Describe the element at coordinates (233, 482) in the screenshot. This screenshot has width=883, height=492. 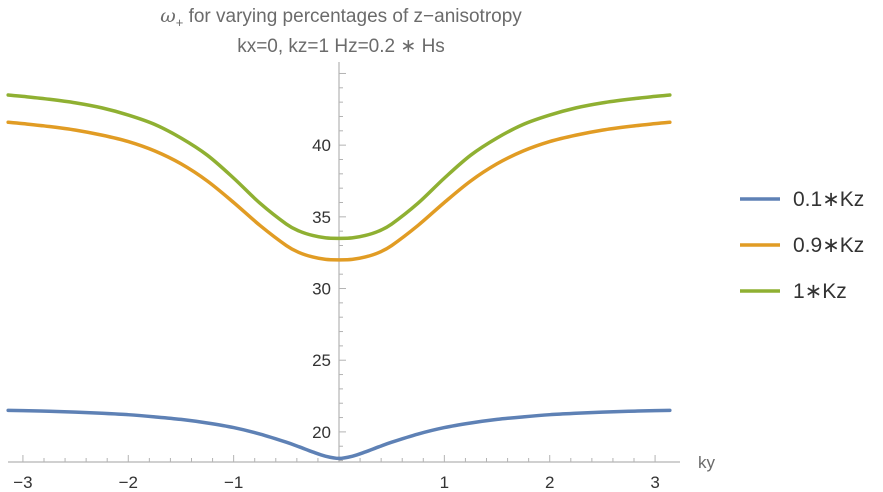
I see `x-tick-label: −1` at that location.